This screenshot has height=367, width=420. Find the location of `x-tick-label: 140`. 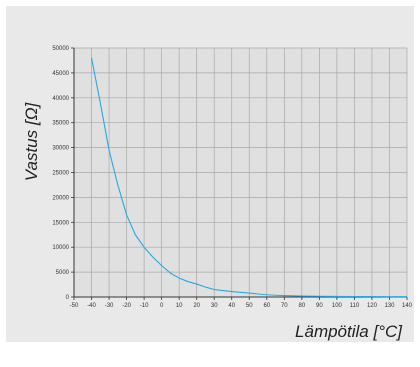

x-tick-label: 140 is located at coordinates (407, 306).